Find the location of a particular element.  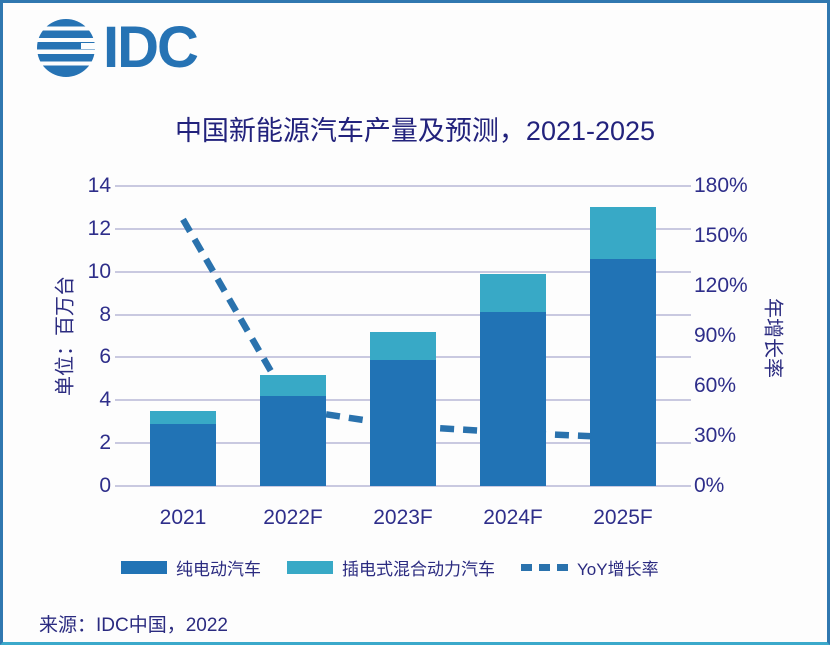

y-axis-tick-left: 8 is located at coordinates (105, 314).